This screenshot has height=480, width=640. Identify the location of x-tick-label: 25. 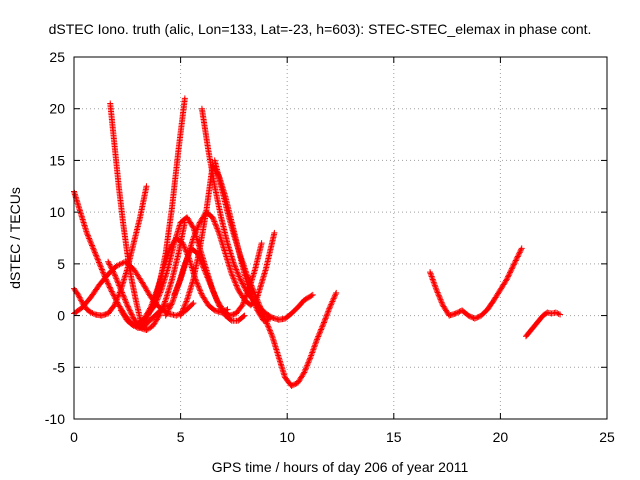
(607, 437).